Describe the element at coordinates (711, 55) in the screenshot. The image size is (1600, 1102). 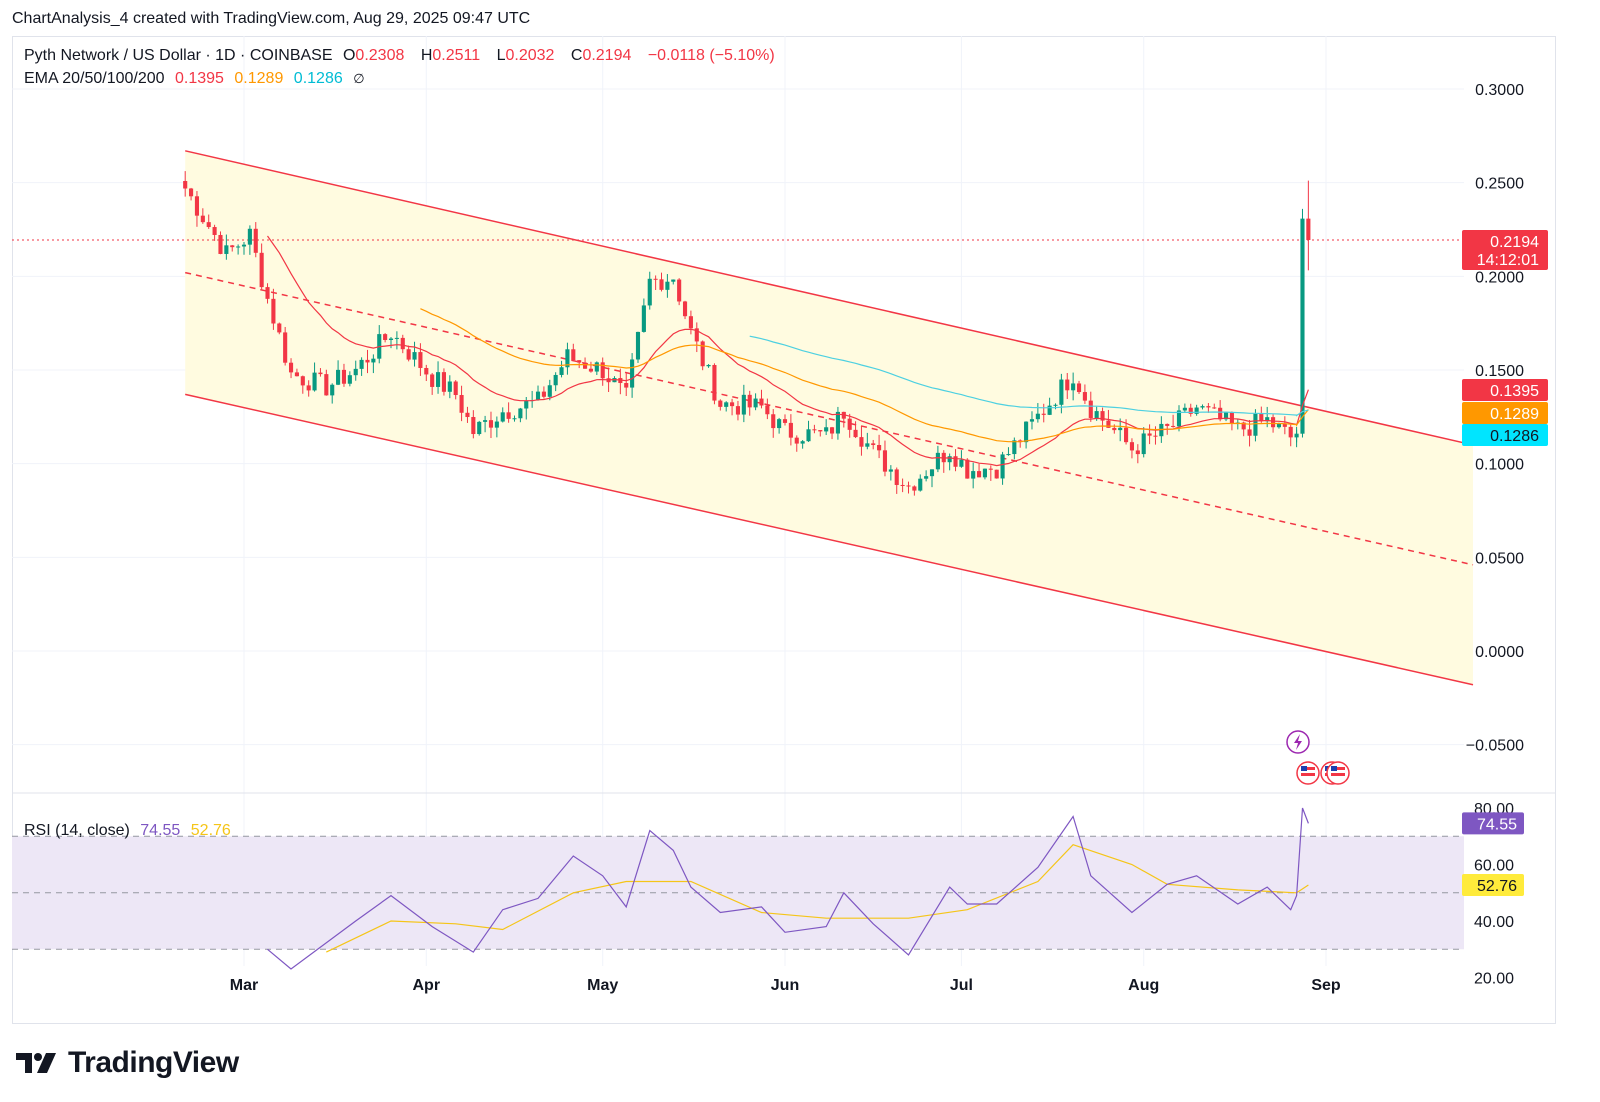
I see `change-value: −0.0118 (−5.10%)` at that location.